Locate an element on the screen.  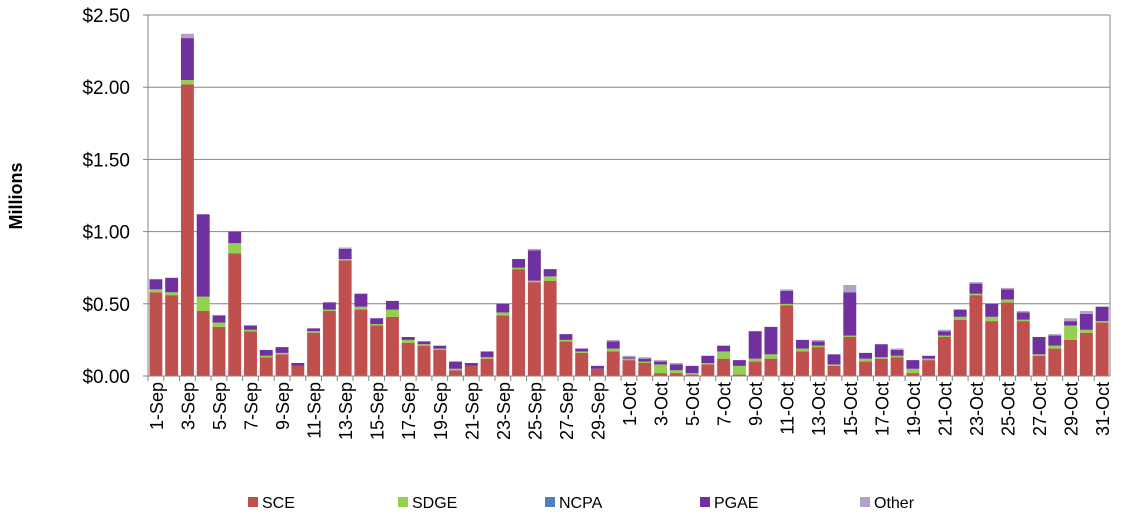
x-tick-label: 9-Sep is located at coordinates (283, 406).